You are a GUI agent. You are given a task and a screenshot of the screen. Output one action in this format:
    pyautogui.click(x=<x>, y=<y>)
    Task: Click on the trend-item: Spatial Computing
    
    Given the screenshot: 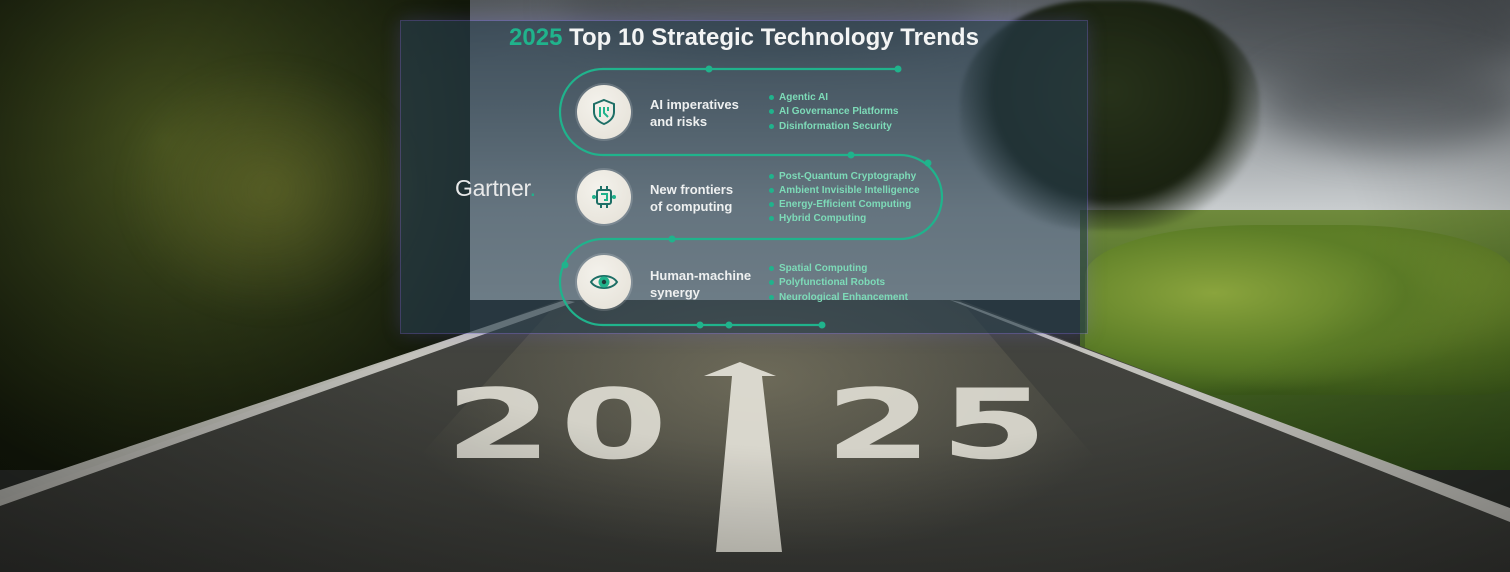 What is the action you would take?
    pyautogui.click(x=823, y=268)
    